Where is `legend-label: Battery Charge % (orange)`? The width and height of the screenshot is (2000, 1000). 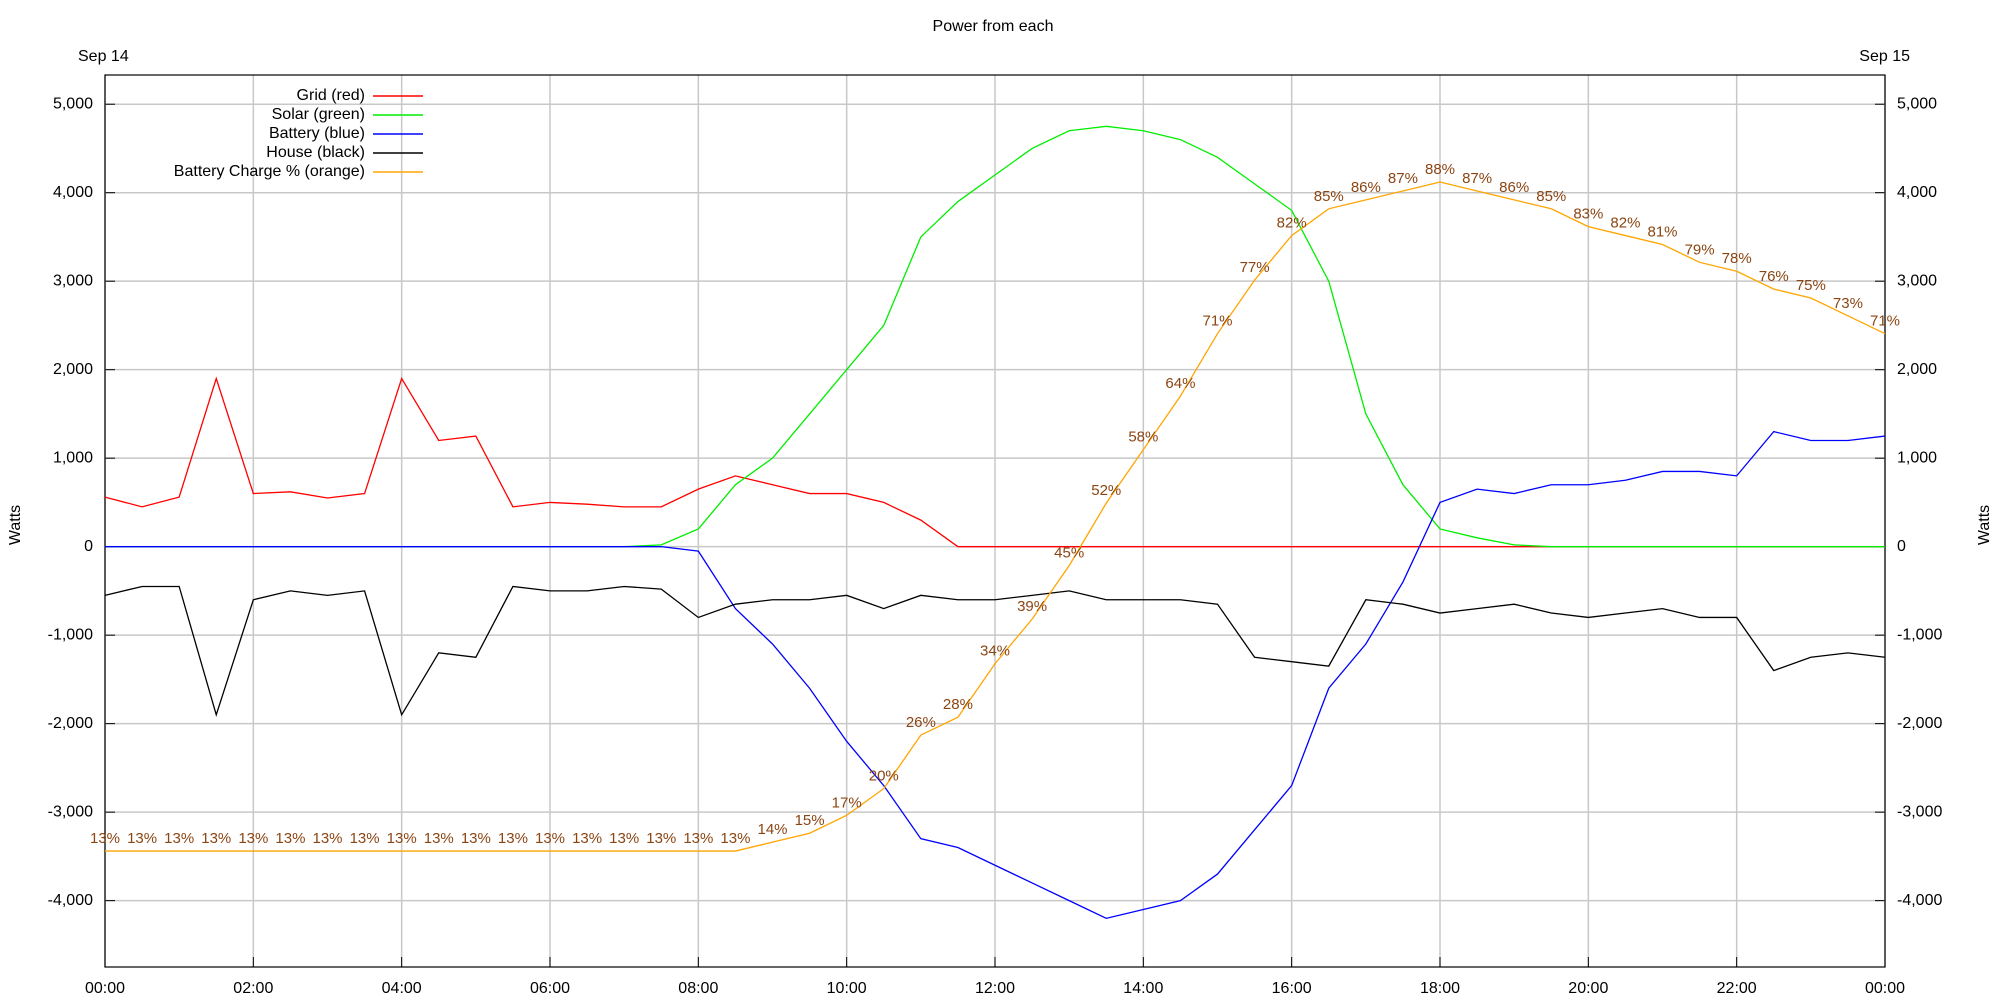
legend-label: Battery Charge % (orange) is located at coordinates (269, 171).